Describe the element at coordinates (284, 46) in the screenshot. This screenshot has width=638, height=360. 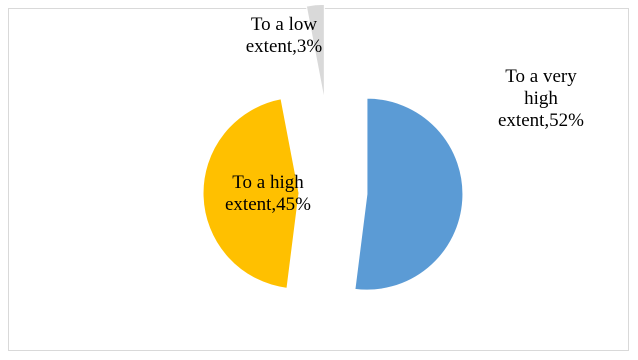
I see `slice-label-line: extent,3%` at that location.